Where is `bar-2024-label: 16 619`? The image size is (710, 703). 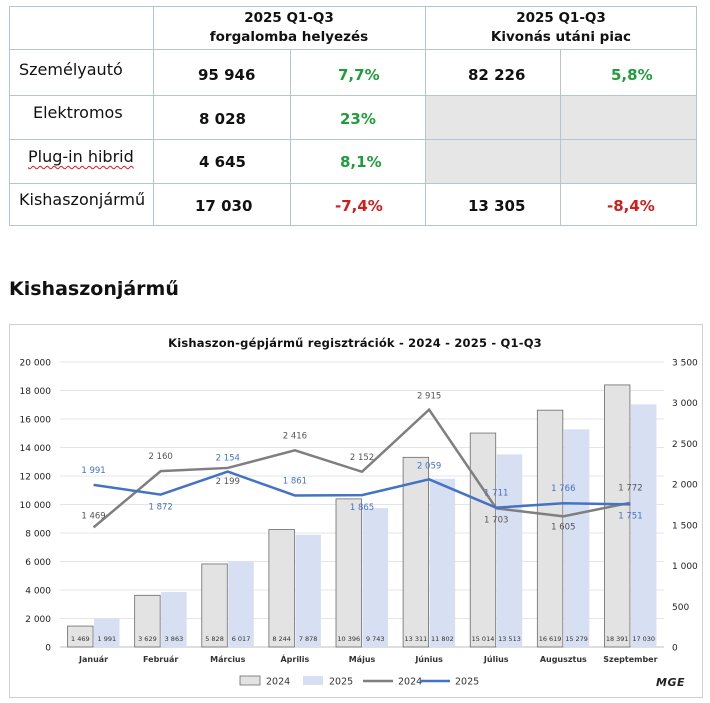
bar-2024-label: 16 619 is located at coordinates (550, 639).